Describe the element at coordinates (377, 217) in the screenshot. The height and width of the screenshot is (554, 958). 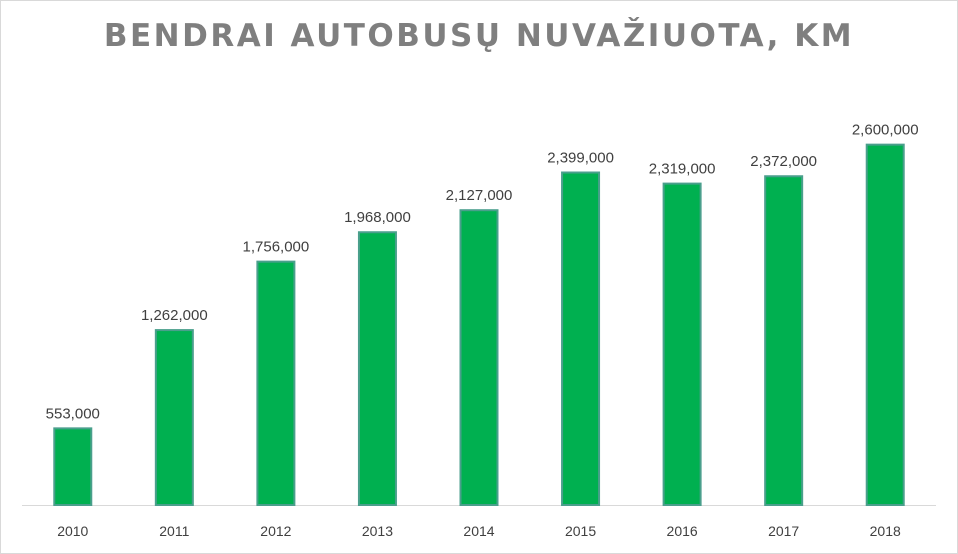
I see `data-label-2013: 1,968,000` at that location.